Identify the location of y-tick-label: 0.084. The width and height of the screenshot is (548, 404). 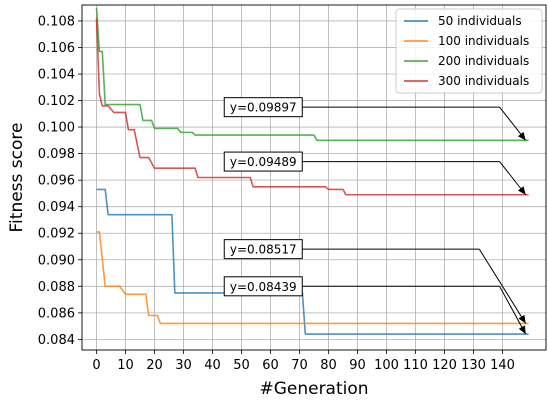
(56, 340).